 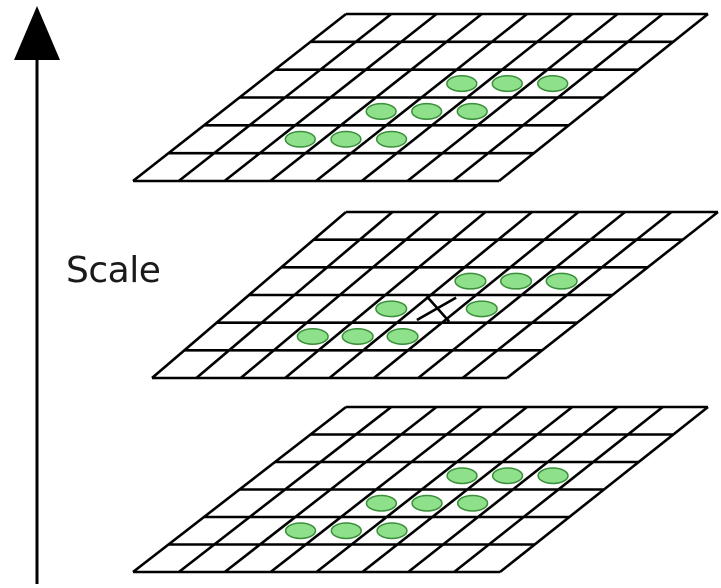 What do you see at coordinates (37, 295) in the screenshot?
I see `scale-axis` at bounding box center [37, 295].